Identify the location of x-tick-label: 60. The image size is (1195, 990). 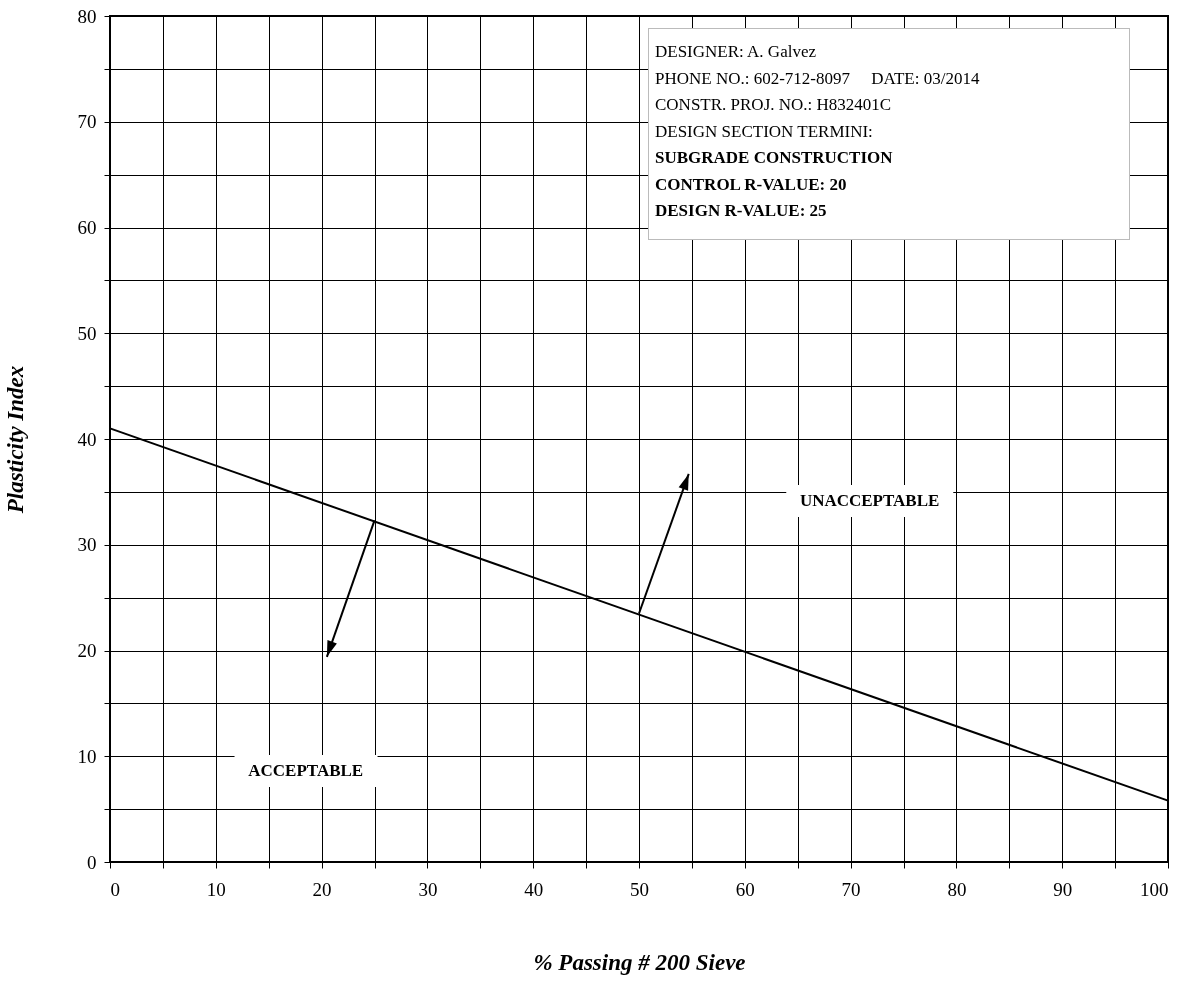
(745, 889).